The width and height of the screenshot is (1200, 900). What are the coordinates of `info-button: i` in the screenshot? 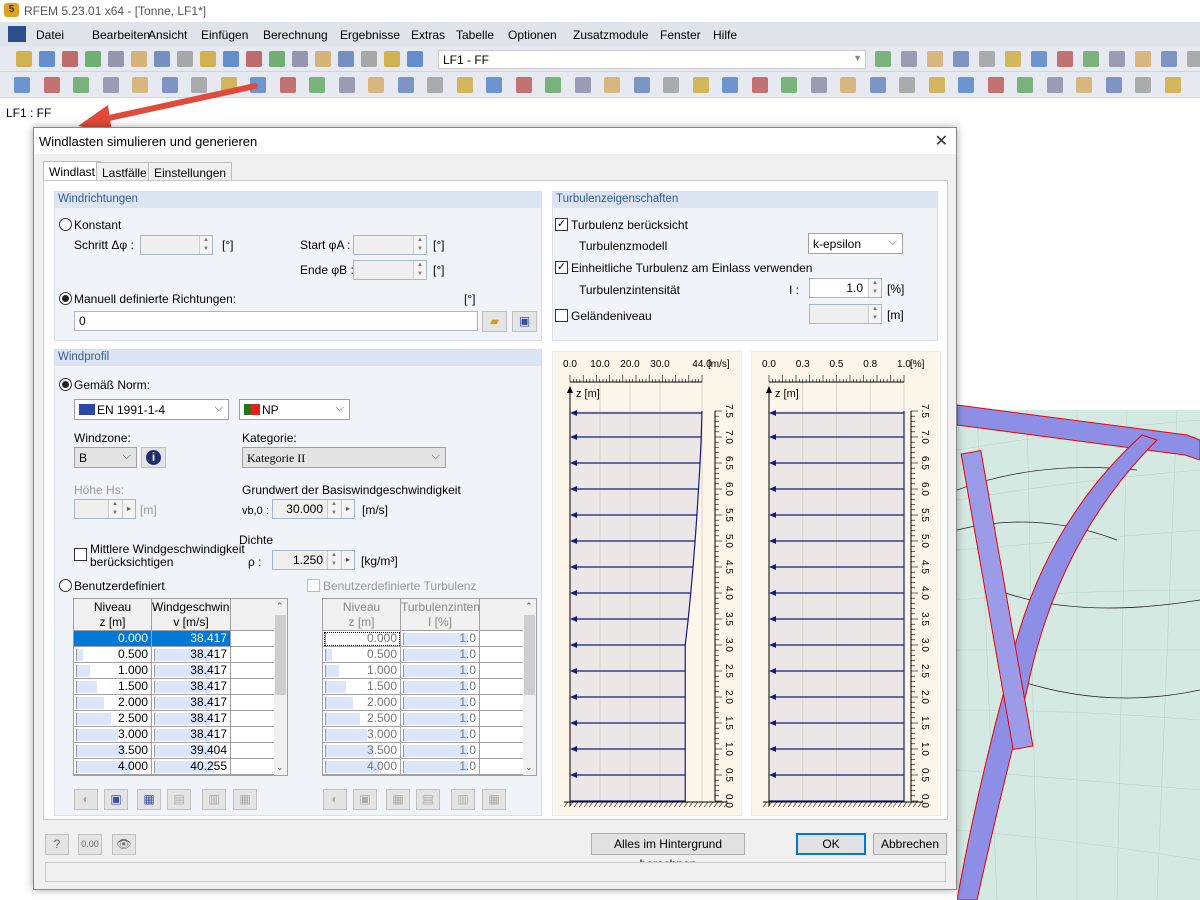 It's located at (153, 457).